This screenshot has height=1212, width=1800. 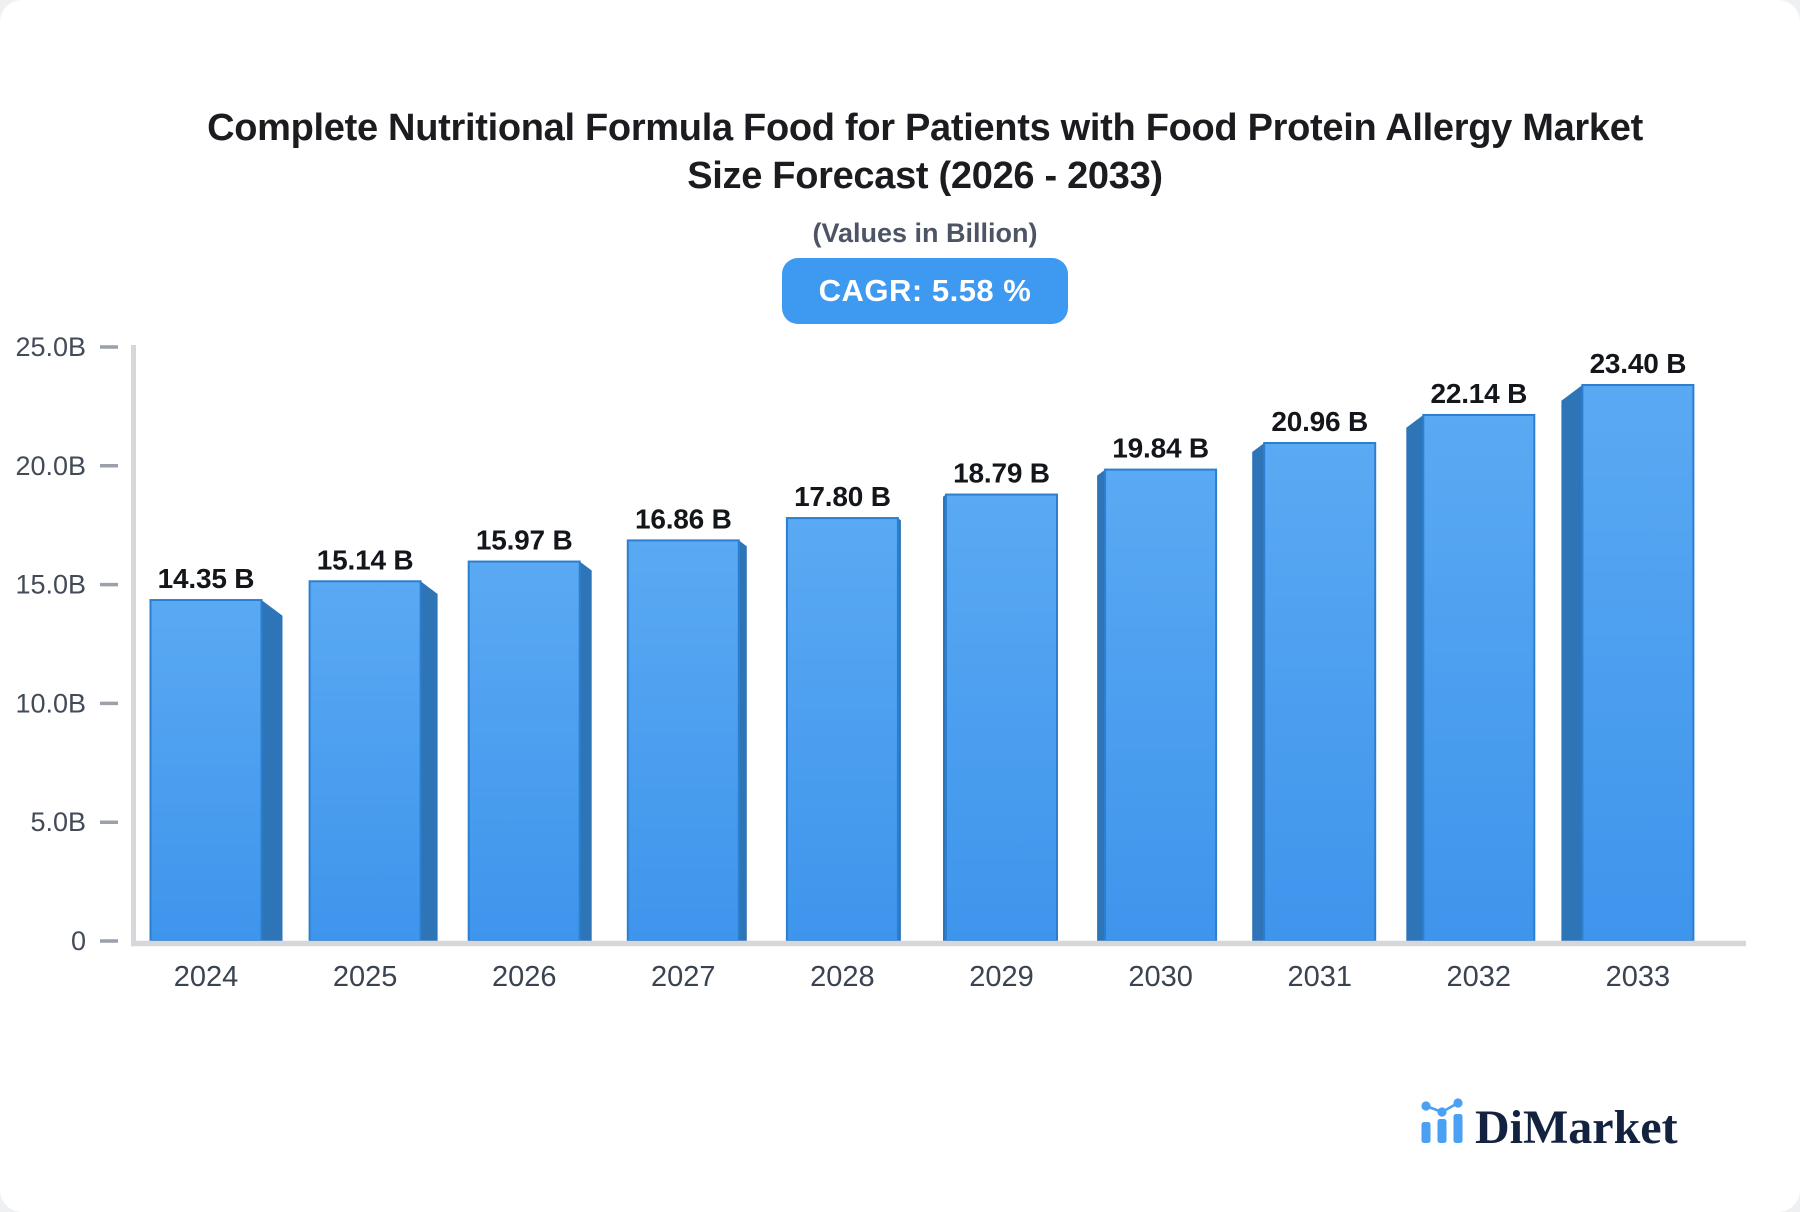 I want to click on bar-side-2027, so click(x=742, y=740).